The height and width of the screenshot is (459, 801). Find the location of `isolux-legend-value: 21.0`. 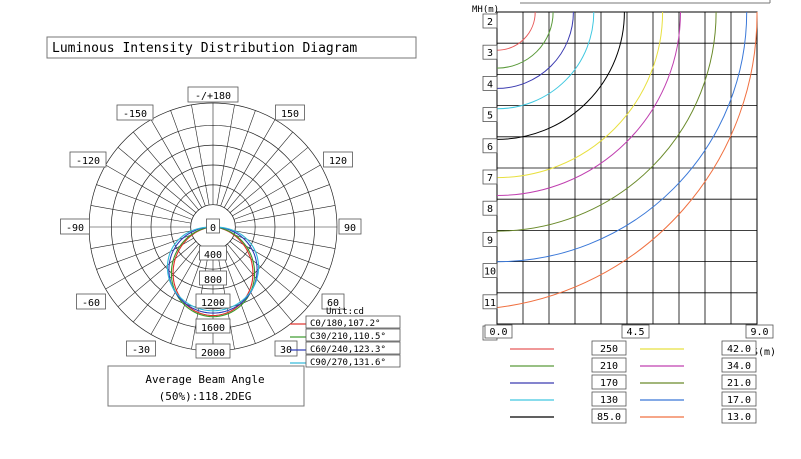

isolux-legend-value: 21.0 is located at coordinates (739, 383).